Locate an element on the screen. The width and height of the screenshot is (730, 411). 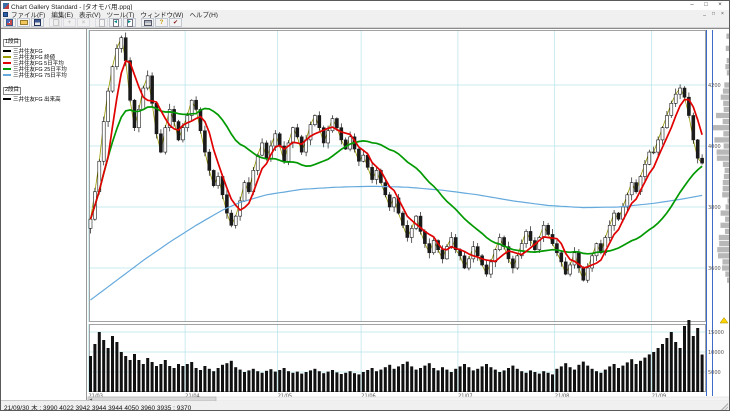
save-floppy-icon is located at coordinates (37, 22).